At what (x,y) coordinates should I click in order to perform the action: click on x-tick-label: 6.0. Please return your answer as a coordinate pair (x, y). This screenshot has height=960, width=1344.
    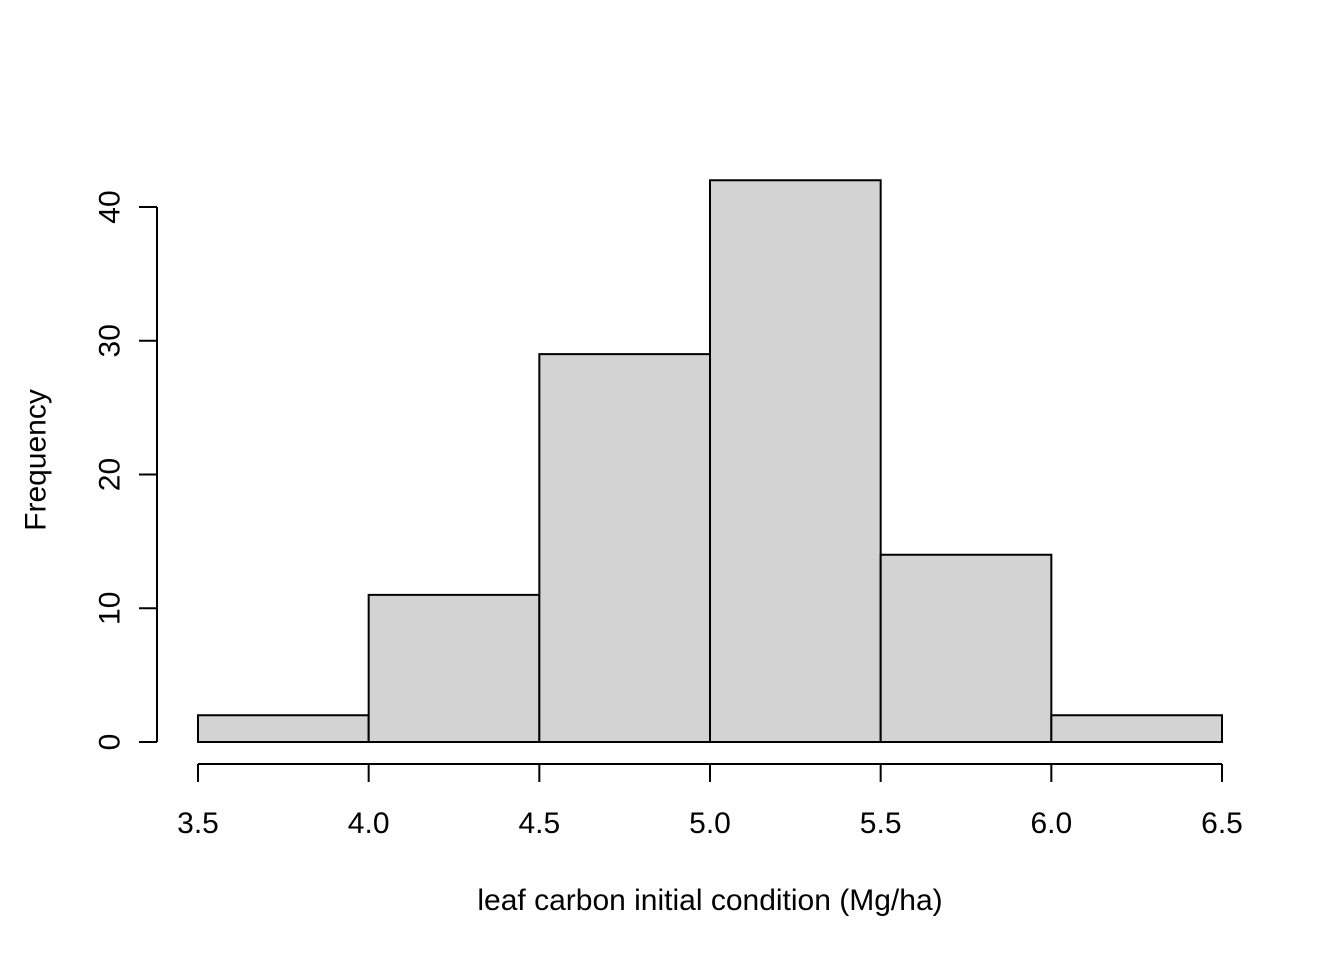
    Looking at the image, I should click on (1051, 823).